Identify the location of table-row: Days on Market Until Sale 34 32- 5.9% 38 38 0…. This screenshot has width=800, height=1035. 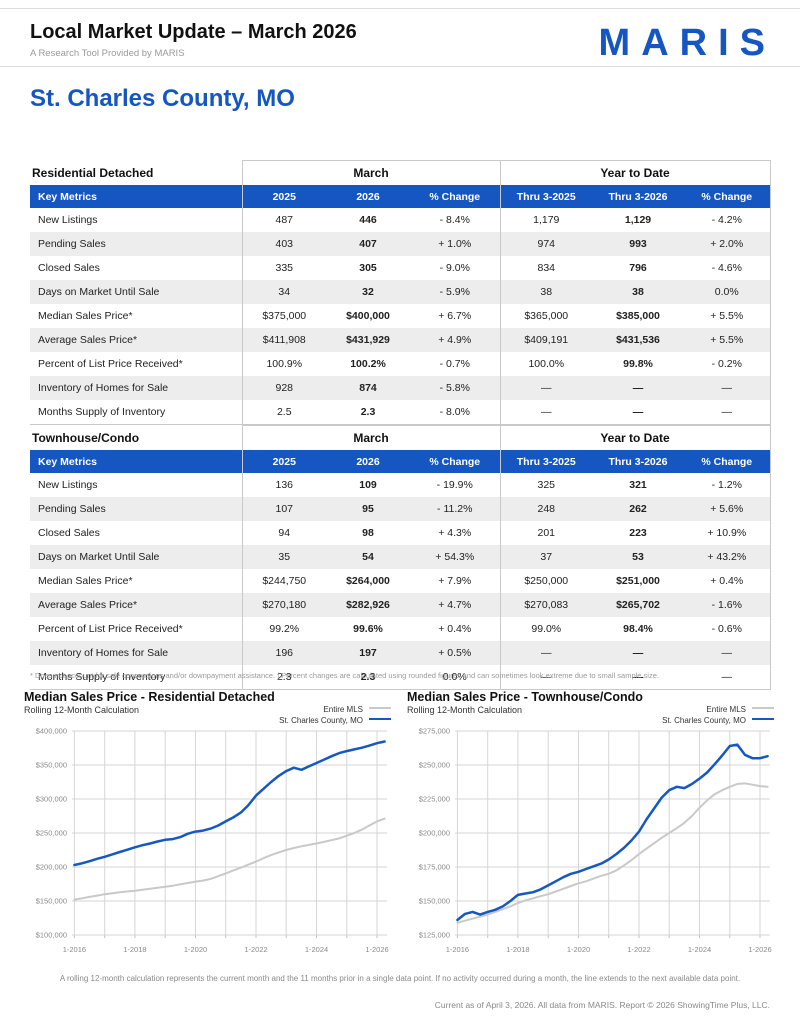
(400, 292).